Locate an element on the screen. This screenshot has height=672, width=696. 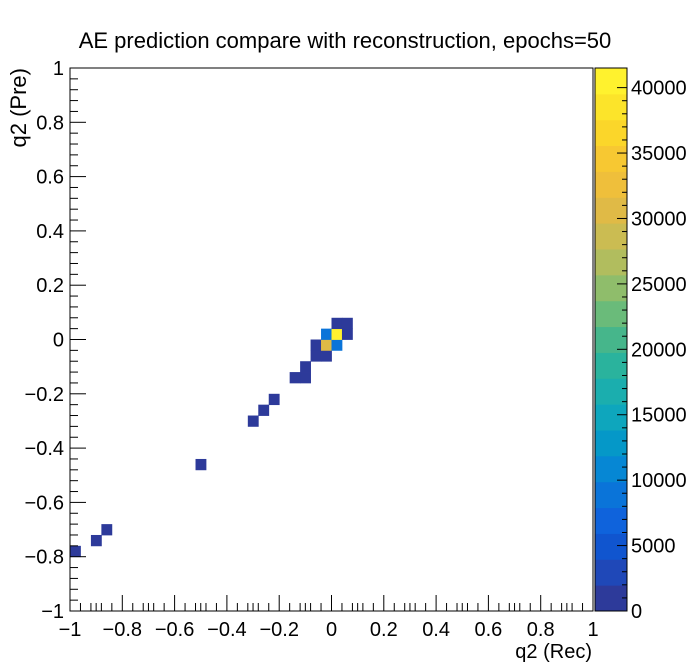
x-tick-label: 0.2 is located at coordinates (384, 630).